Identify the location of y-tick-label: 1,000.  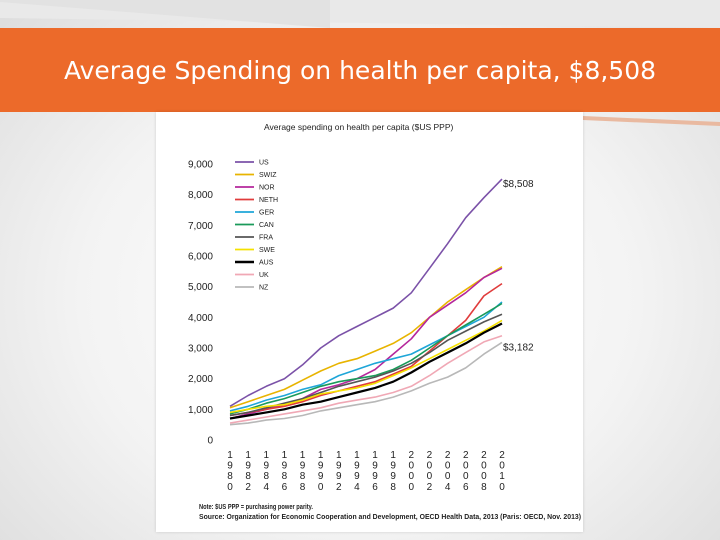
(200, 410).